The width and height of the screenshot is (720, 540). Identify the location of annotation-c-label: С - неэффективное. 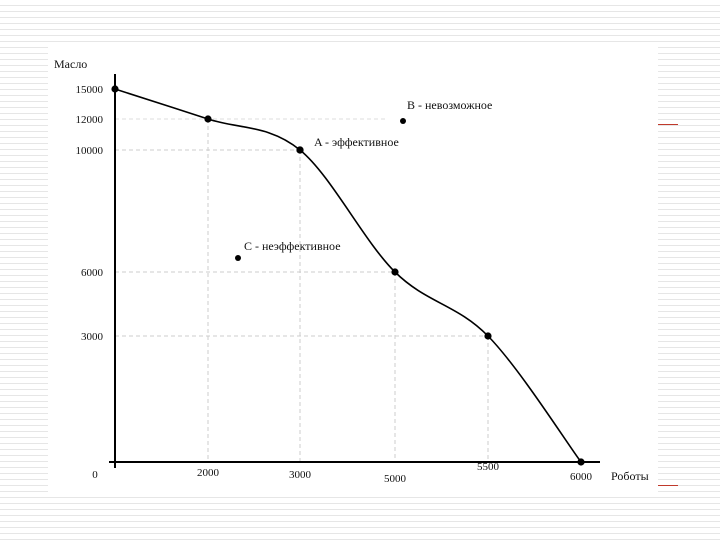
(292, 246).